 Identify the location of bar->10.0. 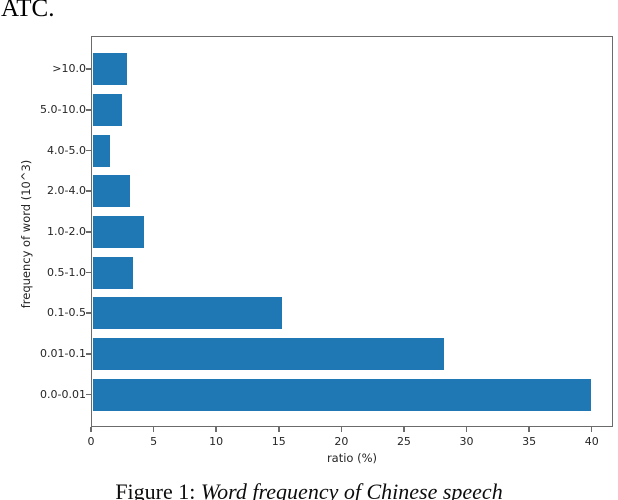
(110, 69).